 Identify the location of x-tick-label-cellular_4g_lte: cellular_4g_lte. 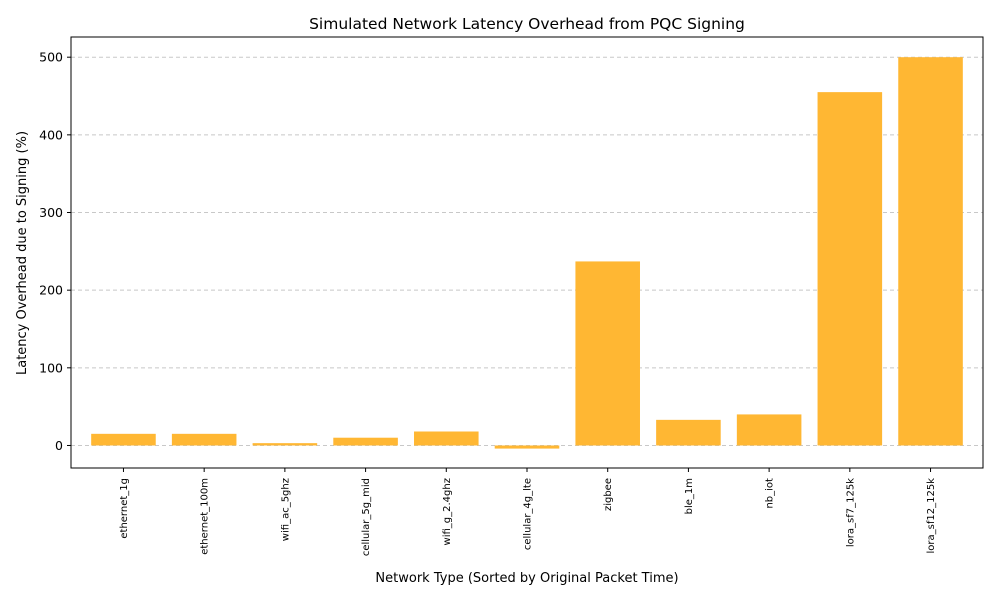
(528, 514).